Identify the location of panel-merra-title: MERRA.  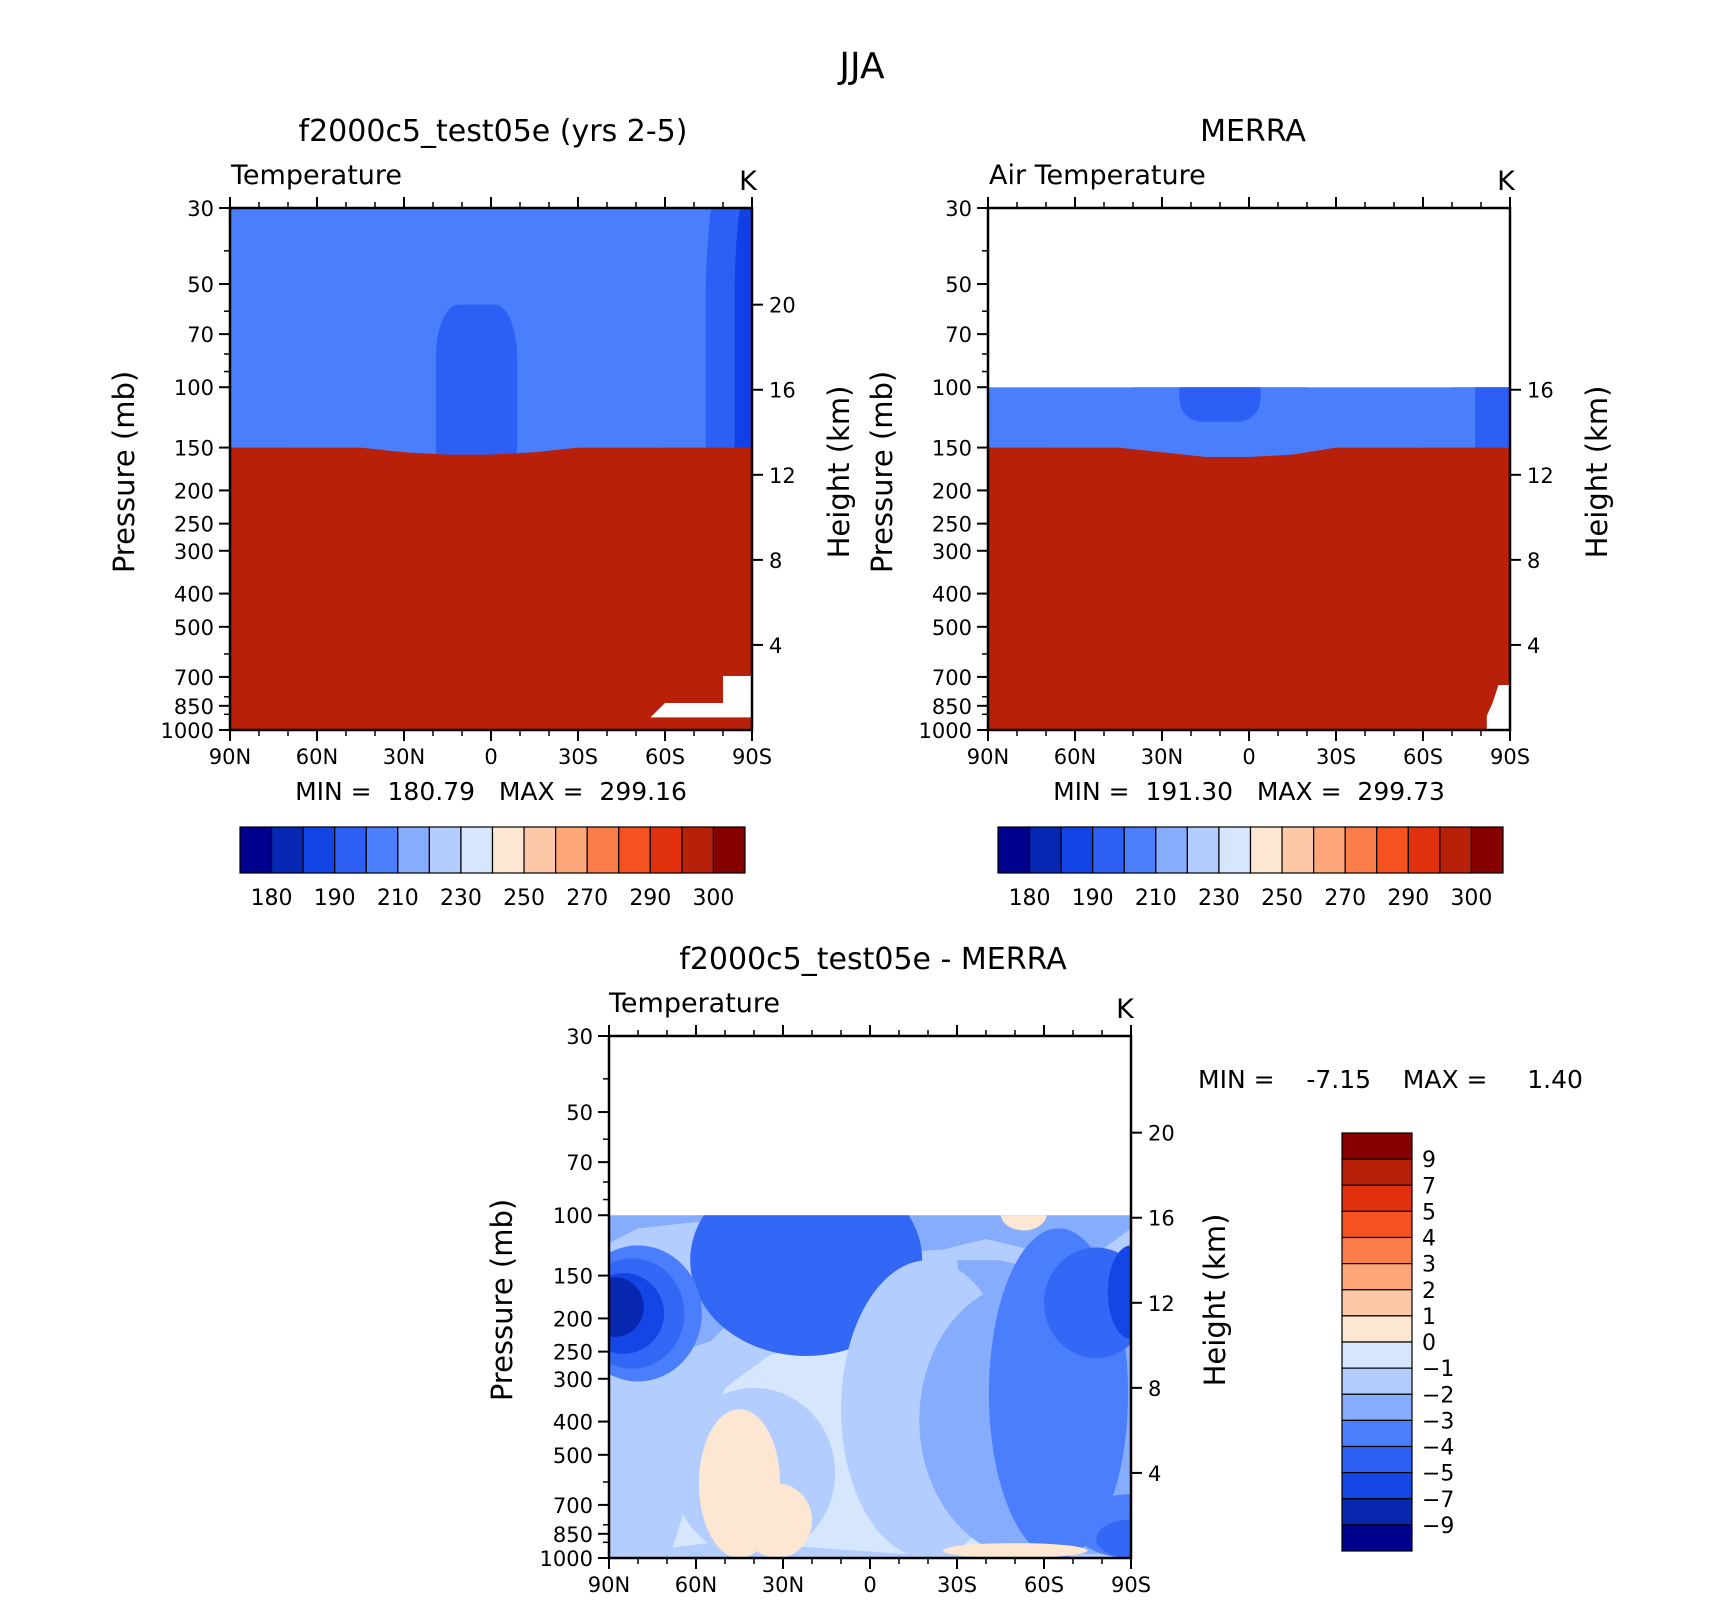
(1253, 131).